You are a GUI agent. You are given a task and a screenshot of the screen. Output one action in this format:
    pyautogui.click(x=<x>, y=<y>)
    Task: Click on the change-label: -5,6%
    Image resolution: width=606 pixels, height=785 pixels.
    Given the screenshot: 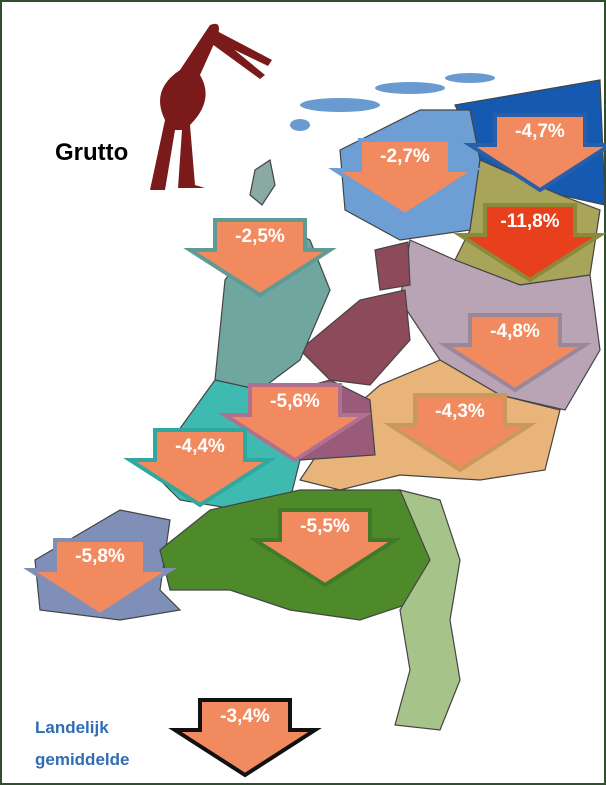 What is the action you would take?
    pyautogui.click(x=295, y=401)
    